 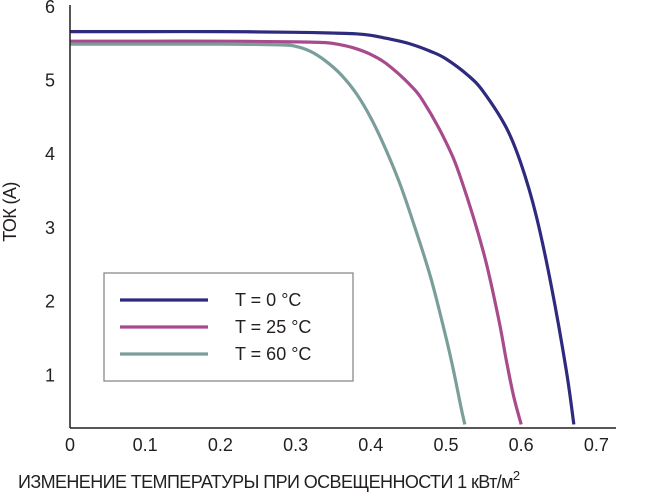 I want to click on x-tick-labels: 0 0.1 0.2 0.3 0.4 0.5 0.6 0.7, so click(x=337, y=445).